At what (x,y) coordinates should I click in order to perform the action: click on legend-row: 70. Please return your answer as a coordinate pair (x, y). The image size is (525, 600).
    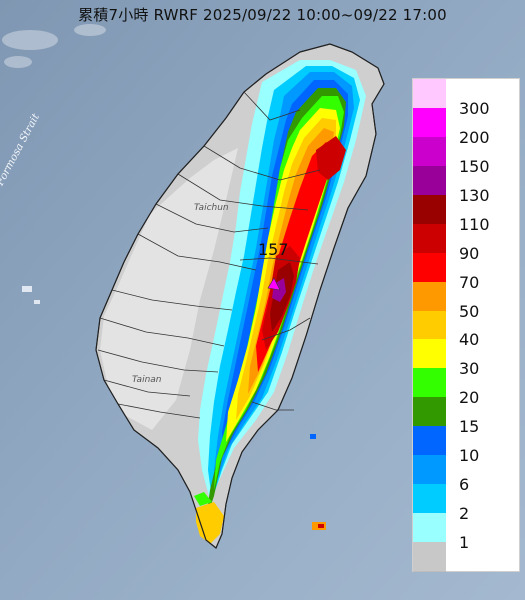
    Looking at the image, I should click on (466, 272).